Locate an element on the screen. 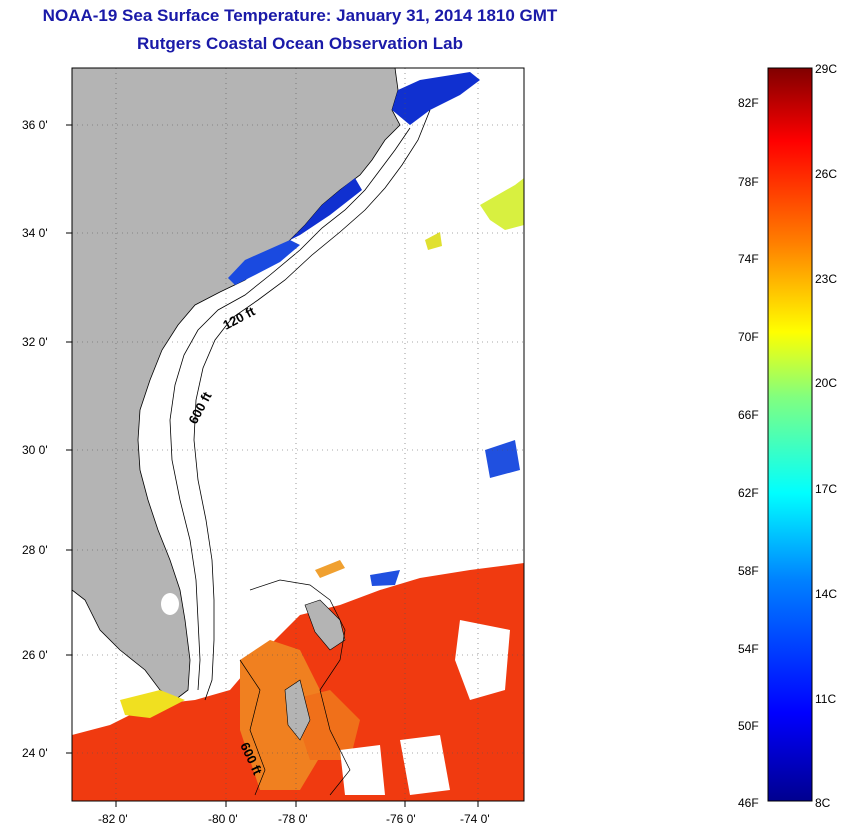 This screenshot has height=832, width=841. lon-label: -78 0' is located at coordinates (293, 819).